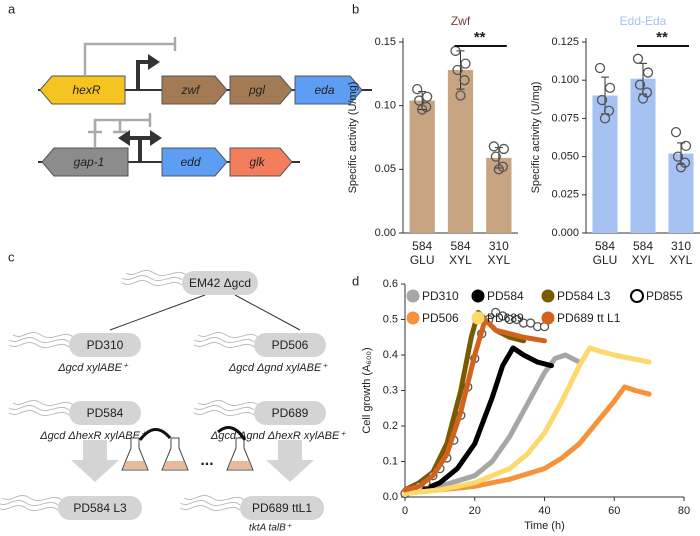  What do you see at coordinates (614, 511) in the screenshot?
I see `x-tick-label: 60` at bounding box center [614, 511].